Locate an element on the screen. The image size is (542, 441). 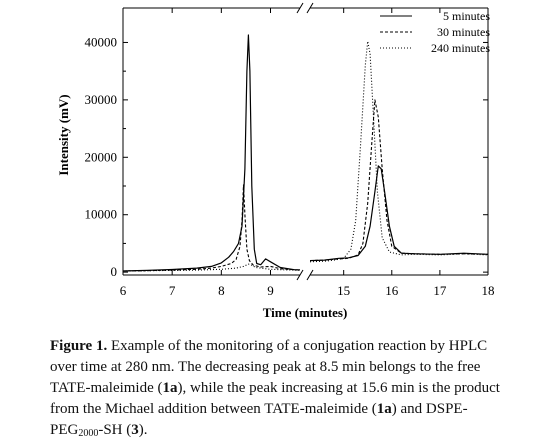
x-tick-label: 6 is located at coordinates (123, 290).